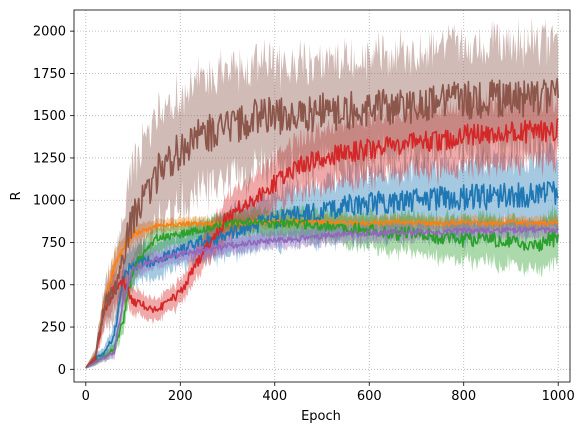  I want to click on x-tick-label: 1000, so click(558, 396).